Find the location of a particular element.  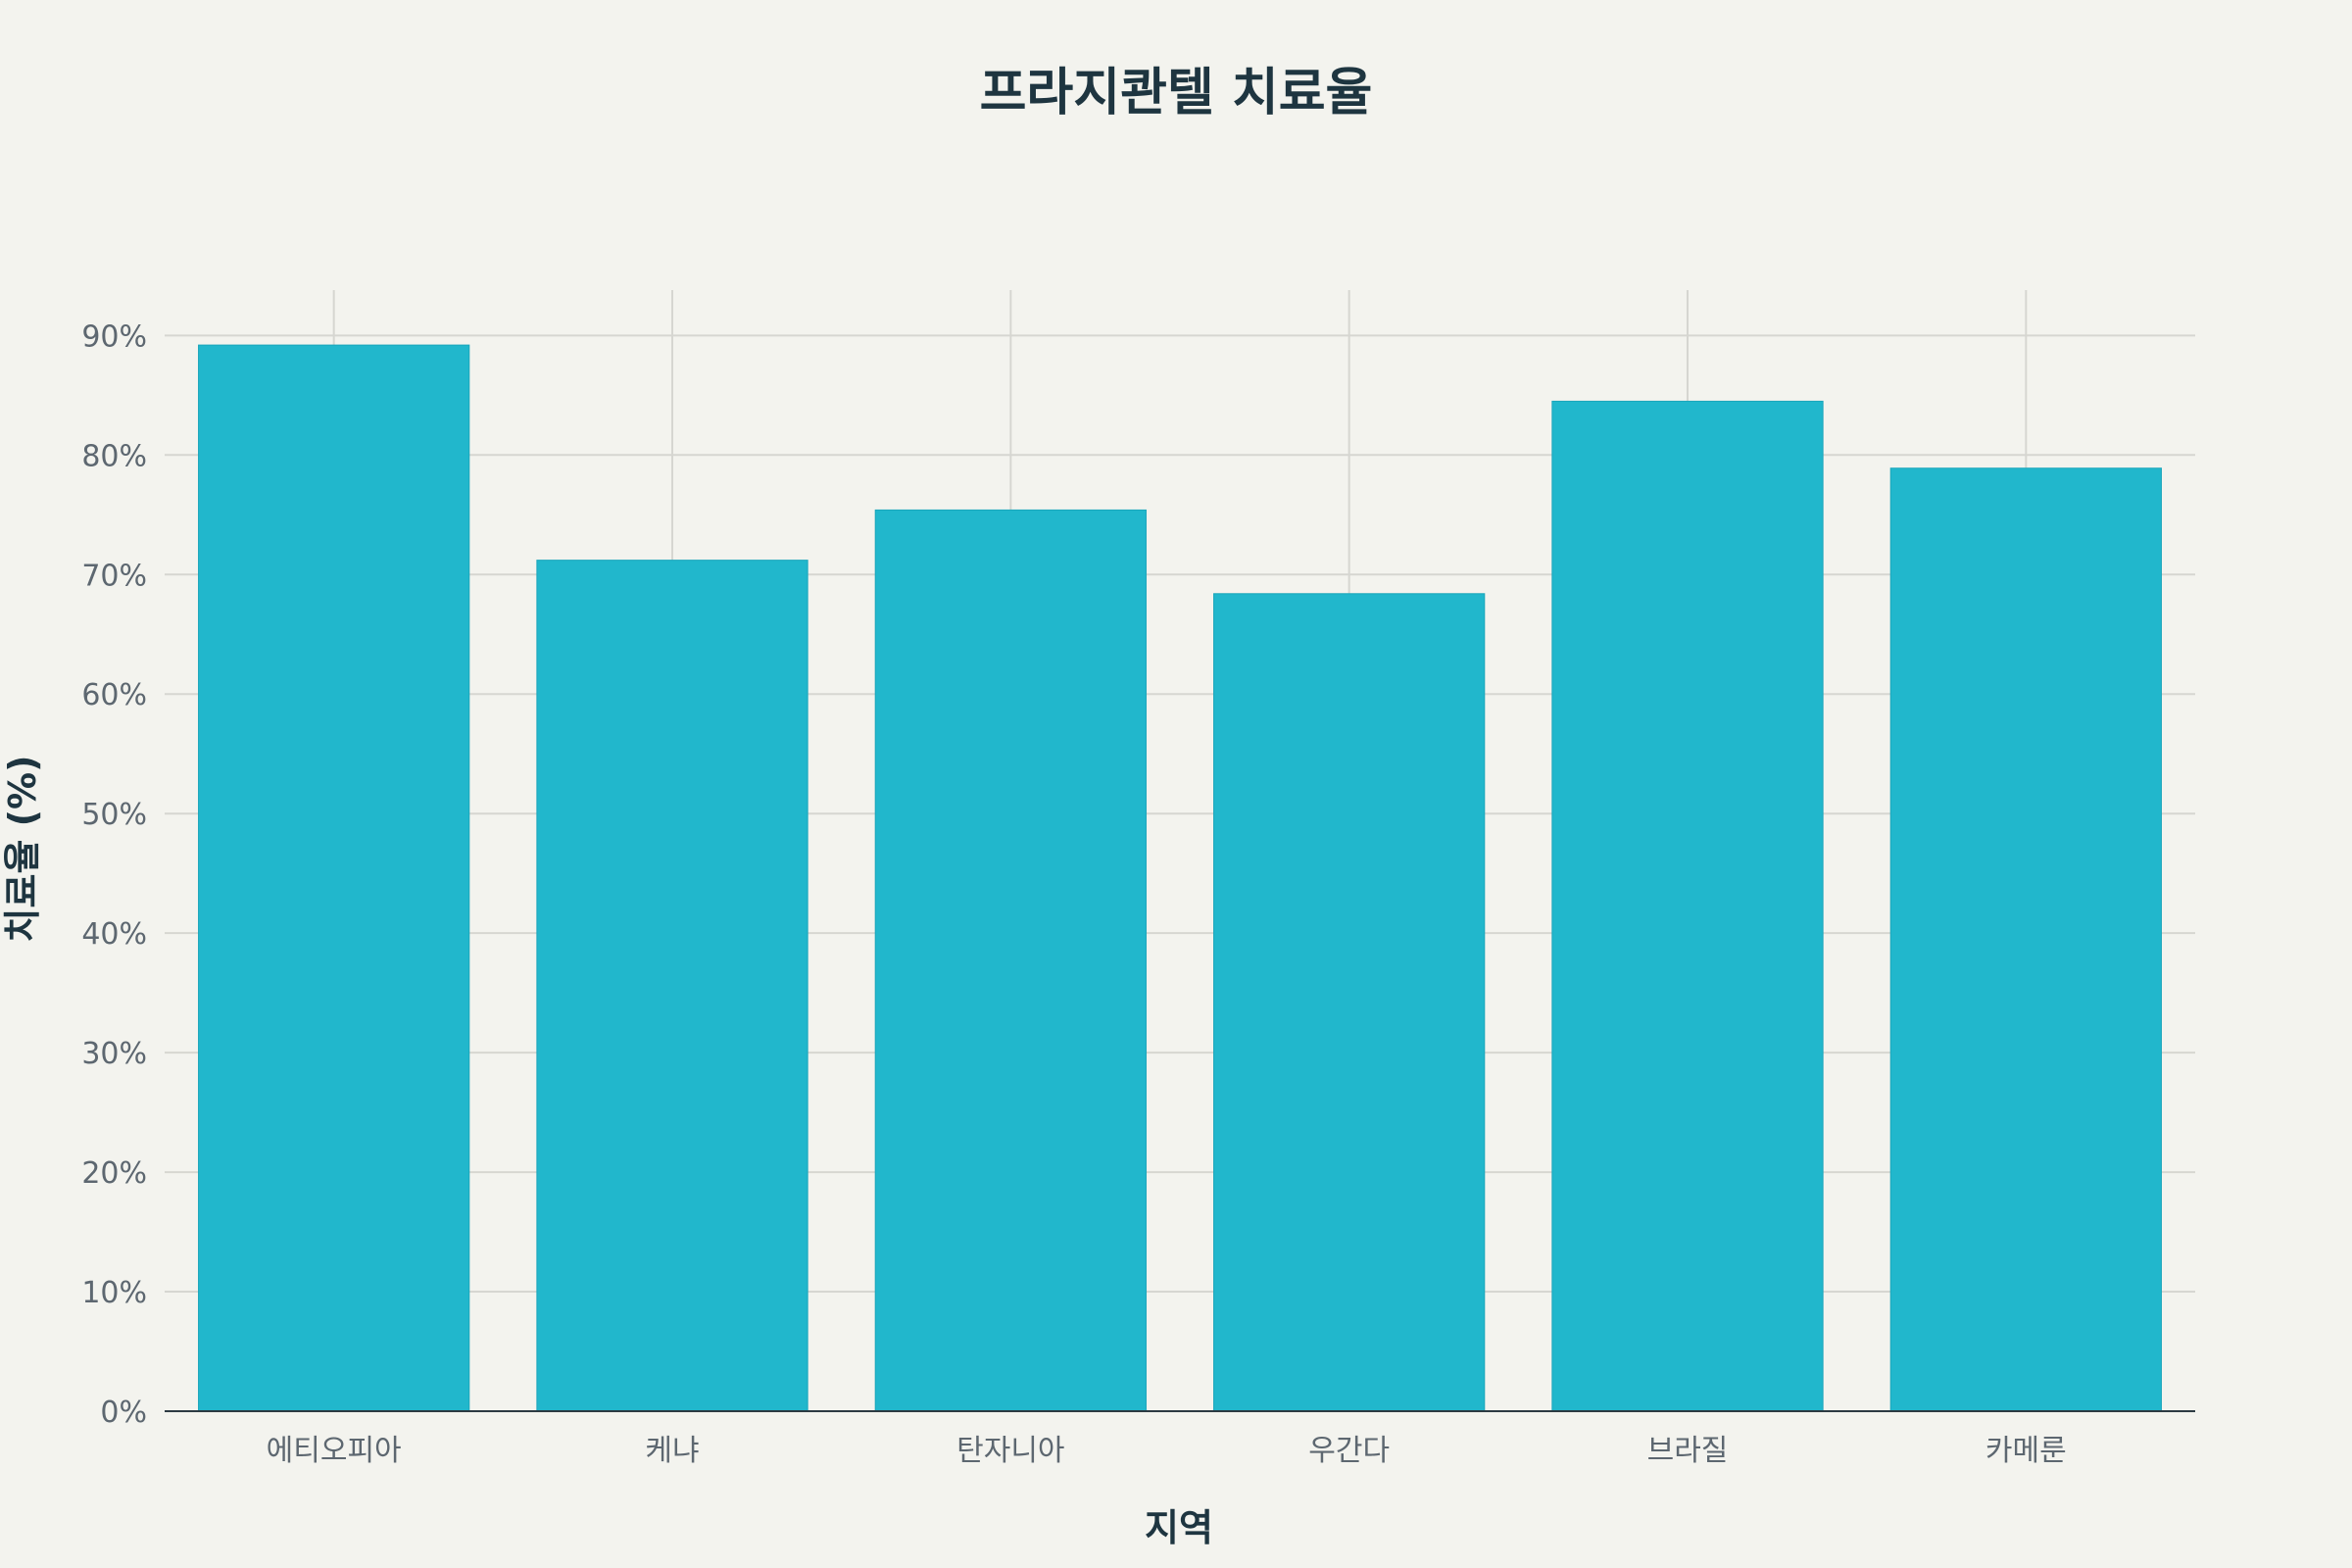

x-tick-label: 카메룬 is located at coordinates (2026, 1451).